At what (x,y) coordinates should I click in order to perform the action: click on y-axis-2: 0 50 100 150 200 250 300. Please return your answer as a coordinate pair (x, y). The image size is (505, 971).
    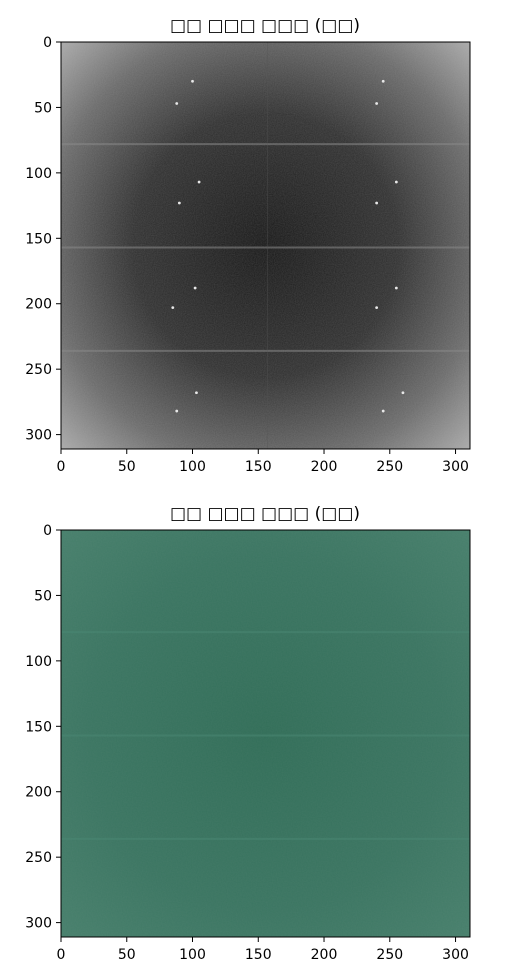
    Looking at the image, I should click on (43, 727).